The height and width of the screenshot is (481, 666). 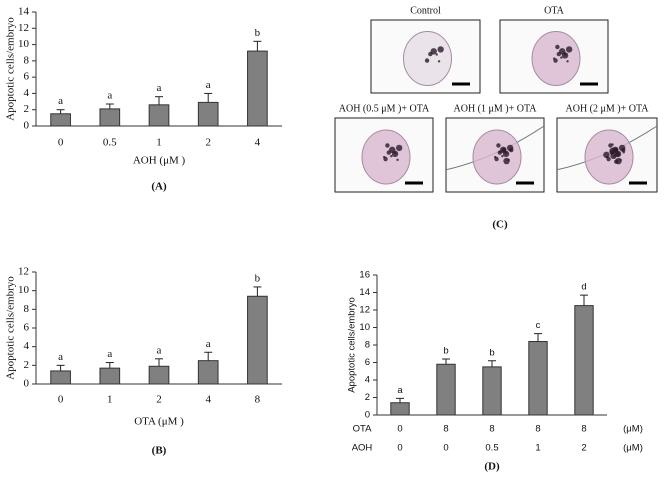 What do you see at coordinates (362, 429) in the screenshot?
I see `row-name: OTA` at bounding box center [362, 429].